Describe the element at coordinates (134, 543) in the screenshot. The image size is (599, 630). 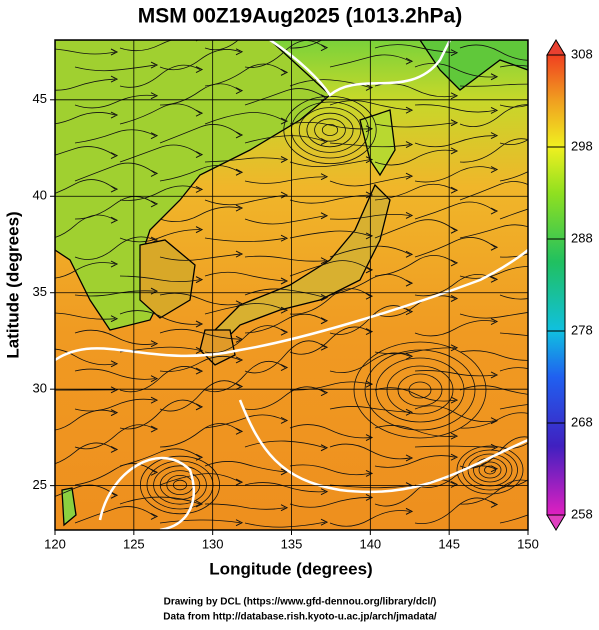
I see `x-tick-label: 125` at that location.